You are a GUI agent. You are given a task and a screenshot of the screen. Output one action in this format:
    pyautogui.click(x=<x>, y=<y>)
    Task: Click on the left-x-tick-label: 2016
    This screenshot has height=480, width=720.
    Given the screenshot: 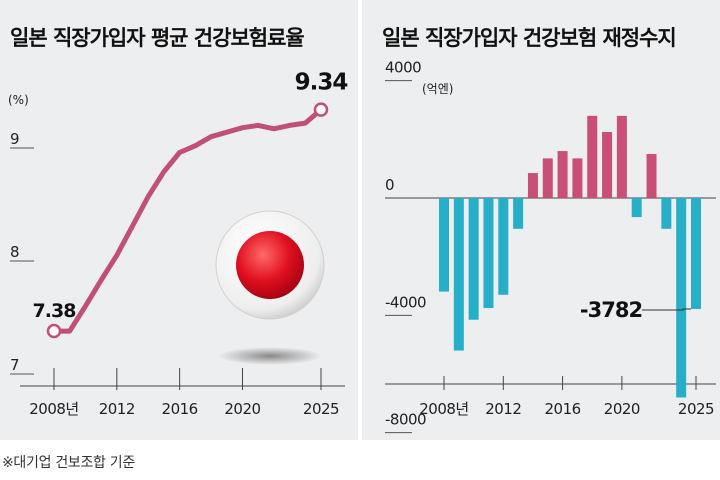 What is the action you would take?
    pyautogui.click(x=180, y=409)
    